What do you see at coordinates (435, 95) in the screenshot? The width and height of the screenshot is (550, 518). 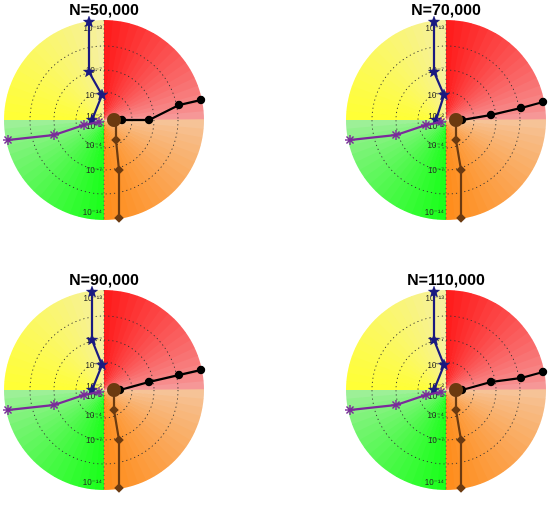 I see `tick-label: 10⁻⁴` at bounding box center [435, 95].